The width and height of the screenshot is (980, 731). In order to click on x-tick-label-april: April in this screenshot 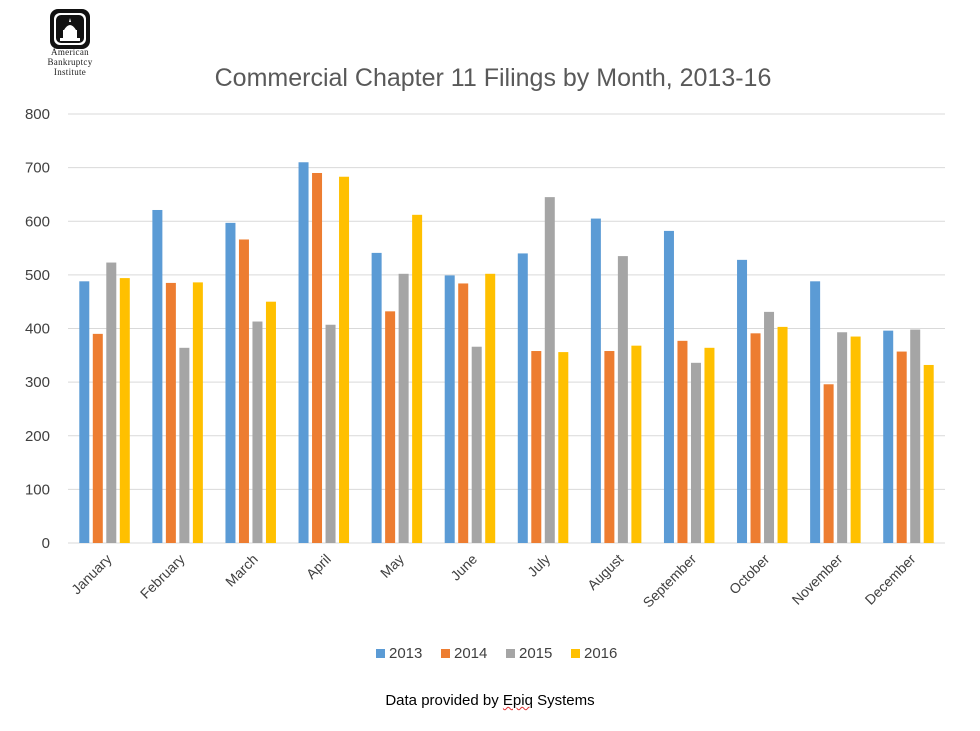, I will do `click(318, 566)`.